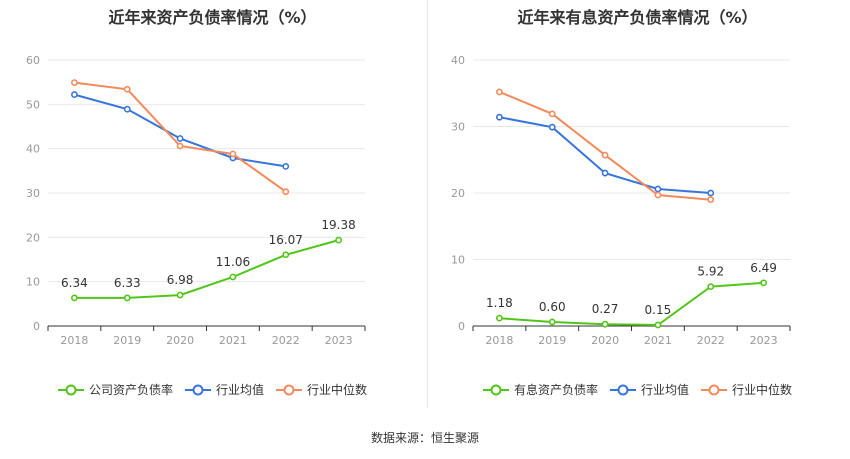 The width and height of the screenshot is (850, 459). What do you see at coordinates (763, 268) in the screenshot?
I see `data-label: 6.49` at bounding box center [763, 268].